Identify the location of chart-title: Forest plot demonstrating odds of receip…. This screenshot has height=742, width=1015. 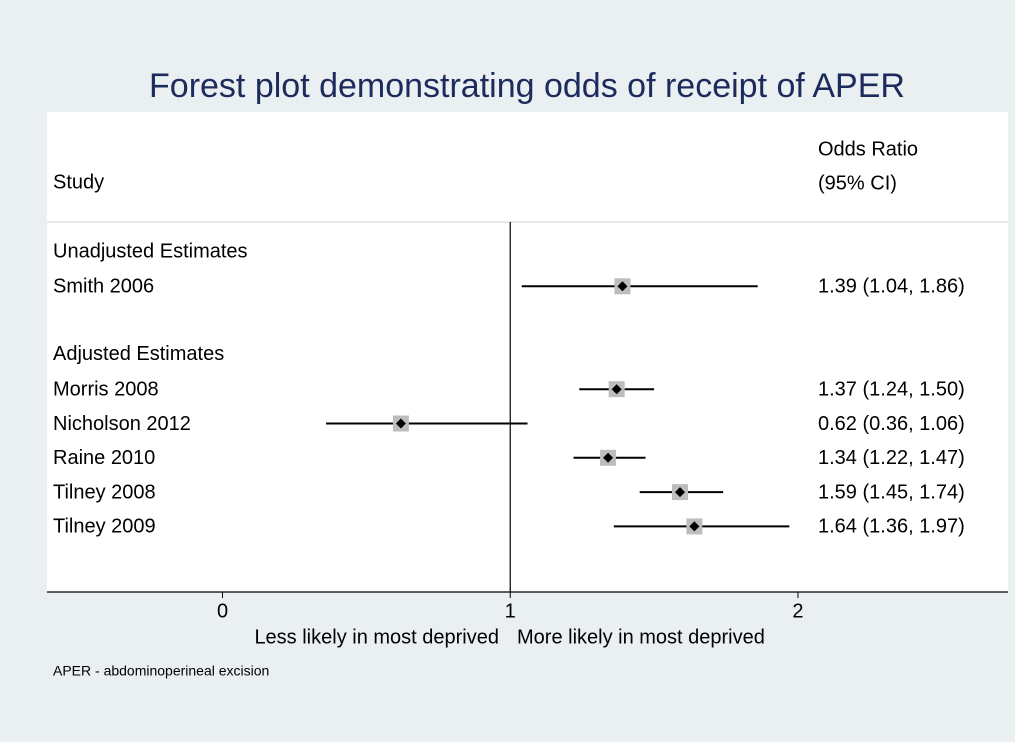
(527, 86).